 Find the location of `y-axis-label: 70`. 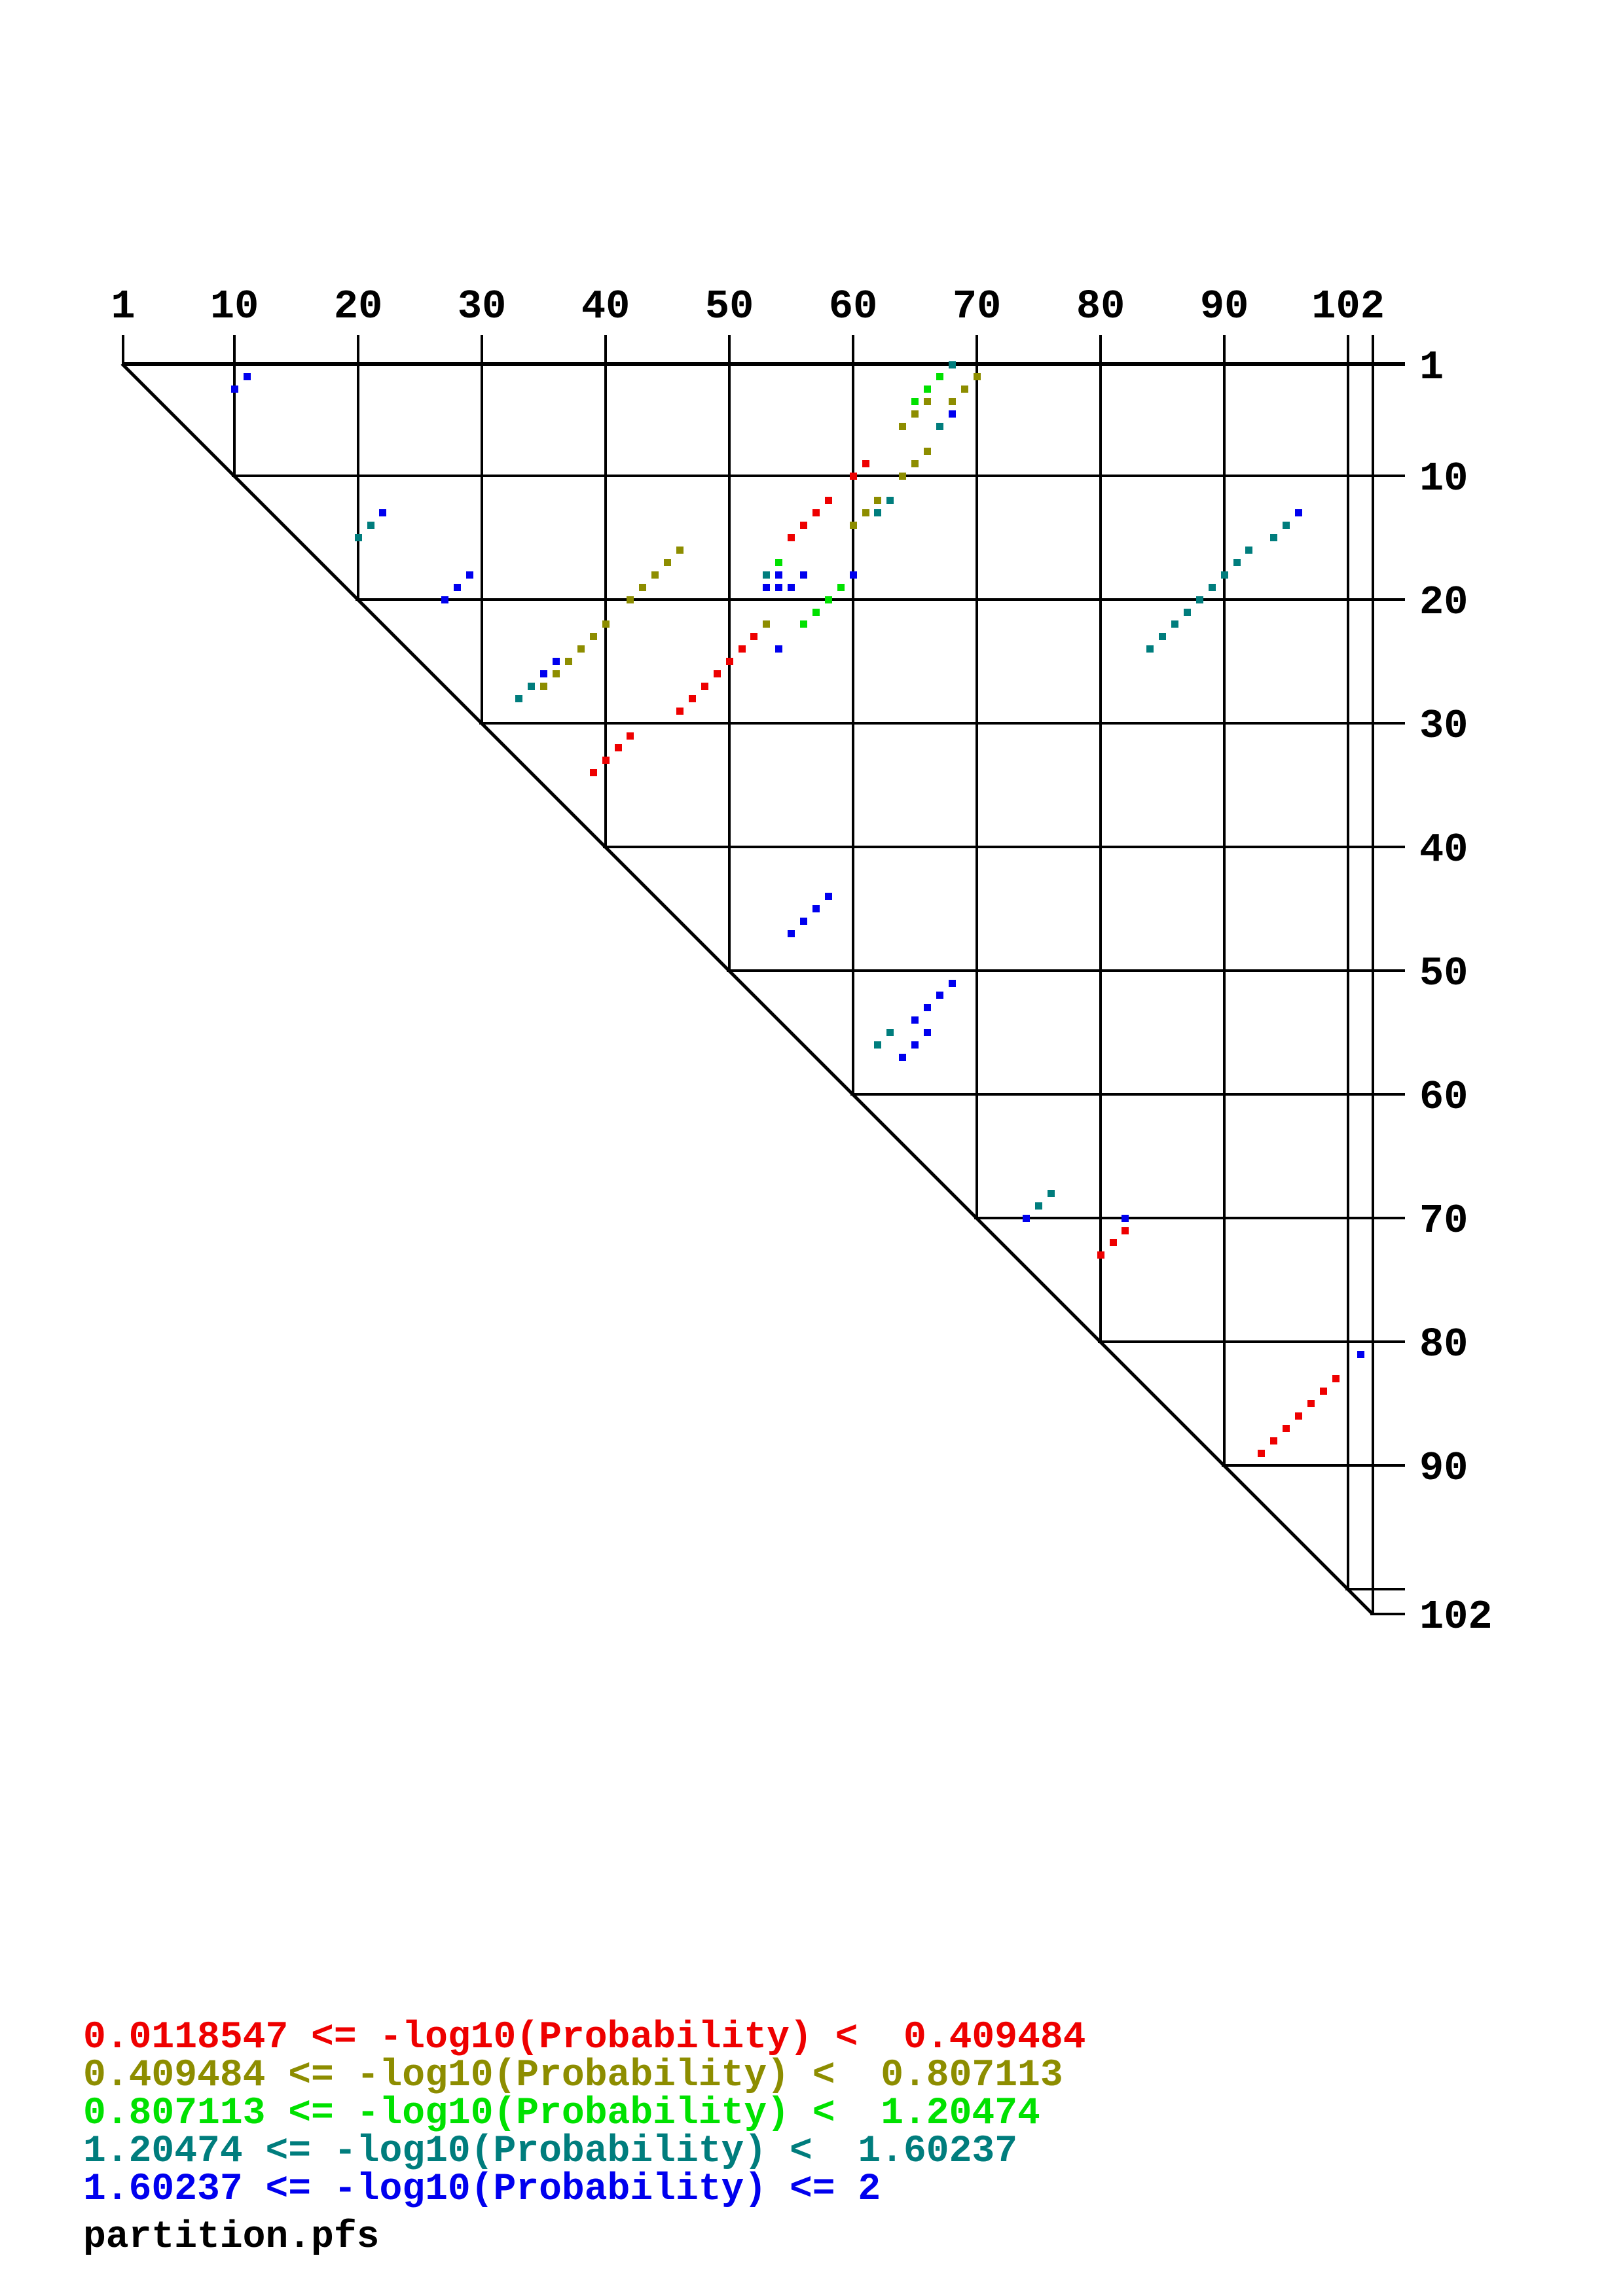

y-axis-label: 70 is located at coordinates (1443, 1221).